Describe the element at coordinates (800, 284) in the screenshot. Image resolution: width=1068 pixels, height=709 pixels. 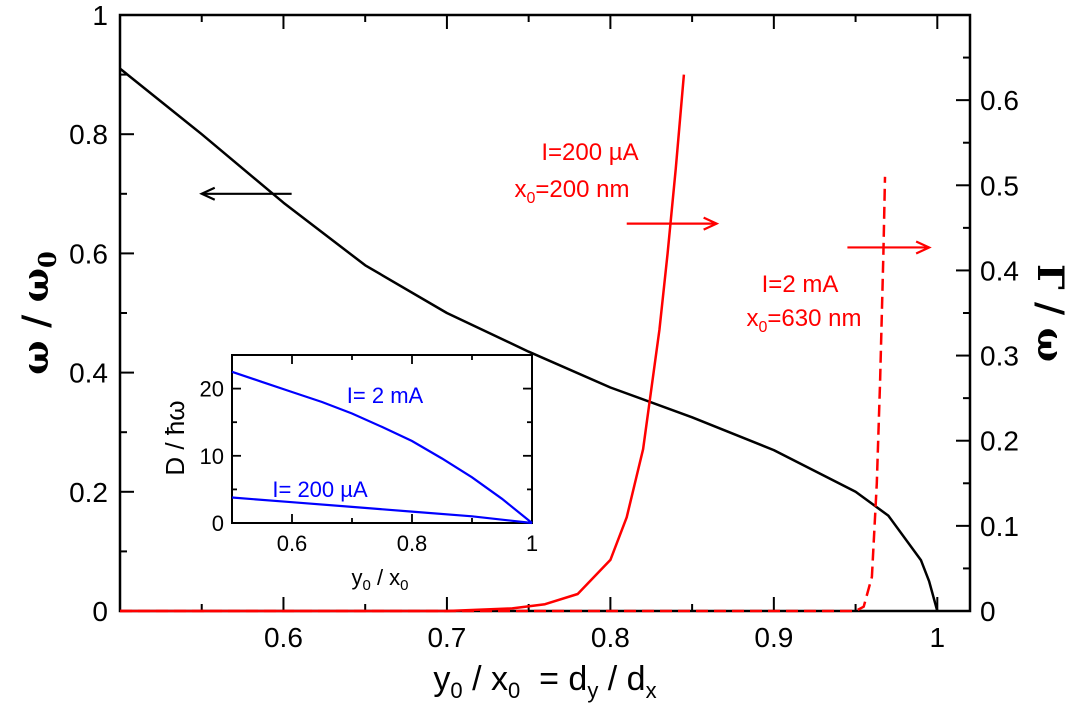
I see `annotation-2mA-current: I=2 mA` at that location.